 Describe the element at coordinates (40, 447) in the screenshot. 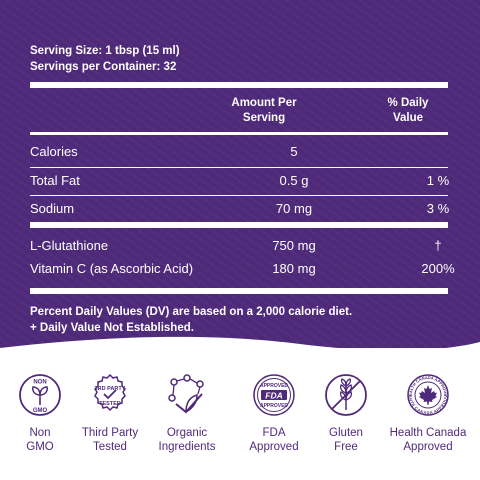

I see `badge-label-line2: GMO` at that location.